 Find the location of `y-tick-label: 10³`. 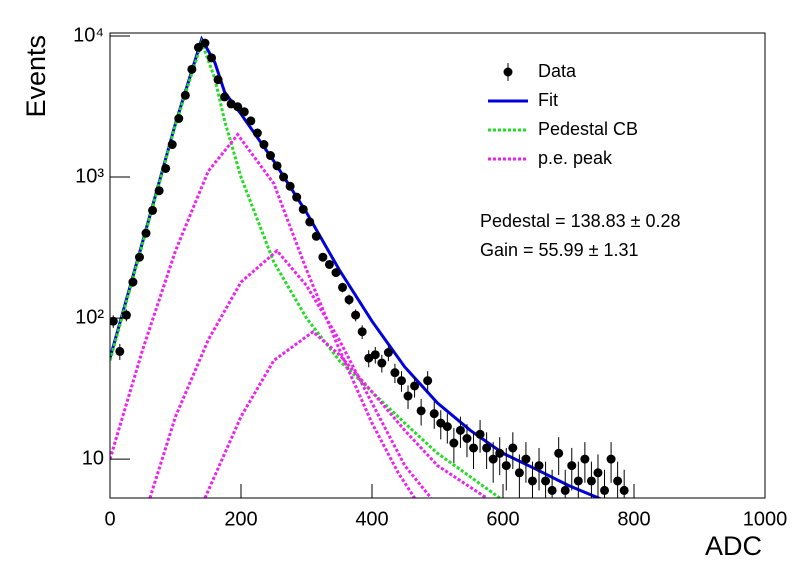

y-tick-label: 10³ is located at coordinates (89, 176).